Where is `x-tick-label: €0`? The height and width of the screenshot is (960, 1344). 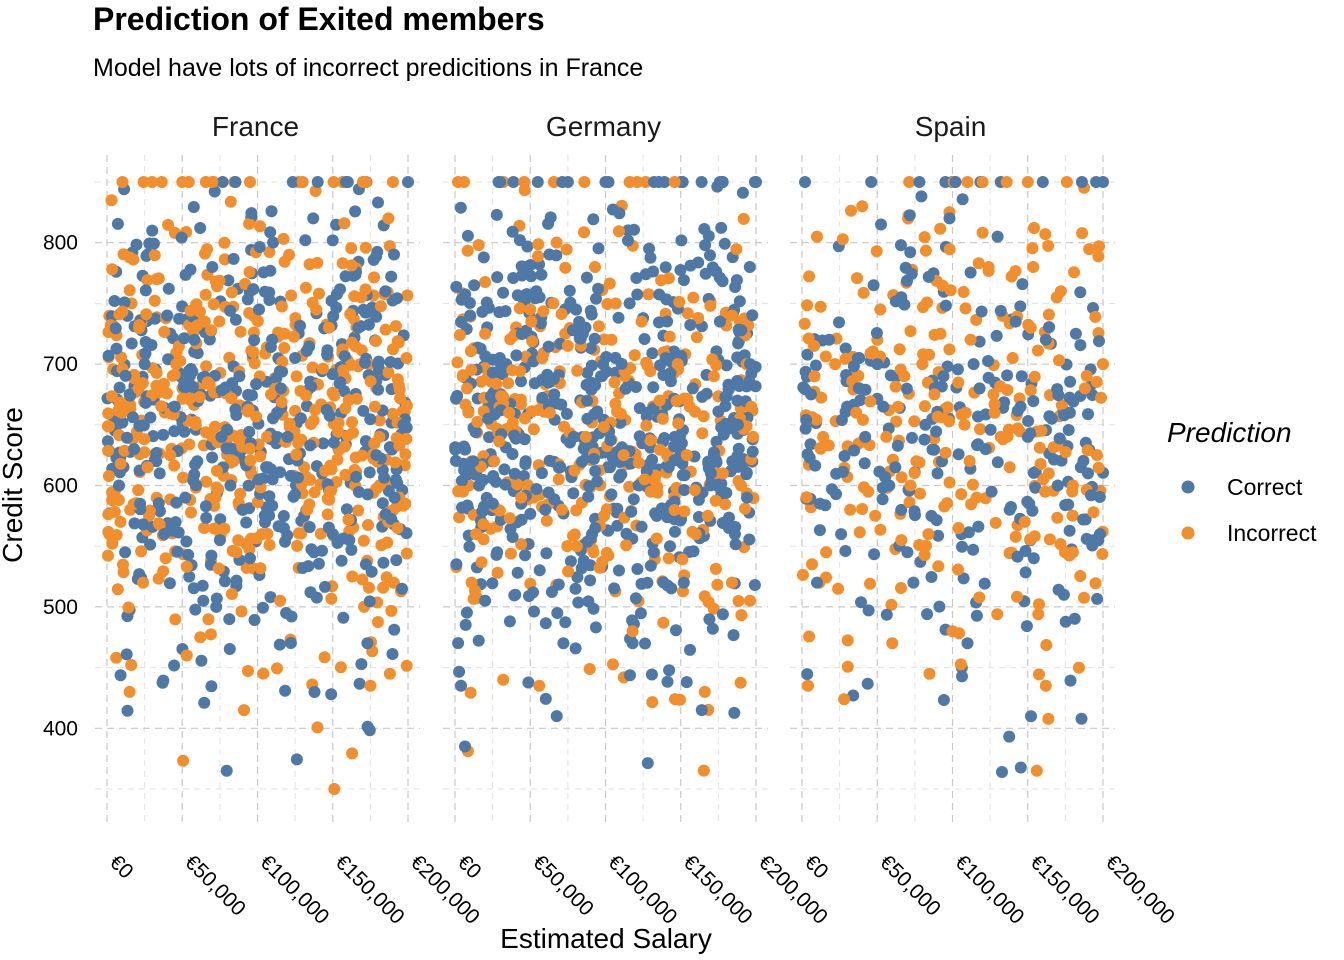 x-tick-label: €0 is located at coordinates (121, 867).